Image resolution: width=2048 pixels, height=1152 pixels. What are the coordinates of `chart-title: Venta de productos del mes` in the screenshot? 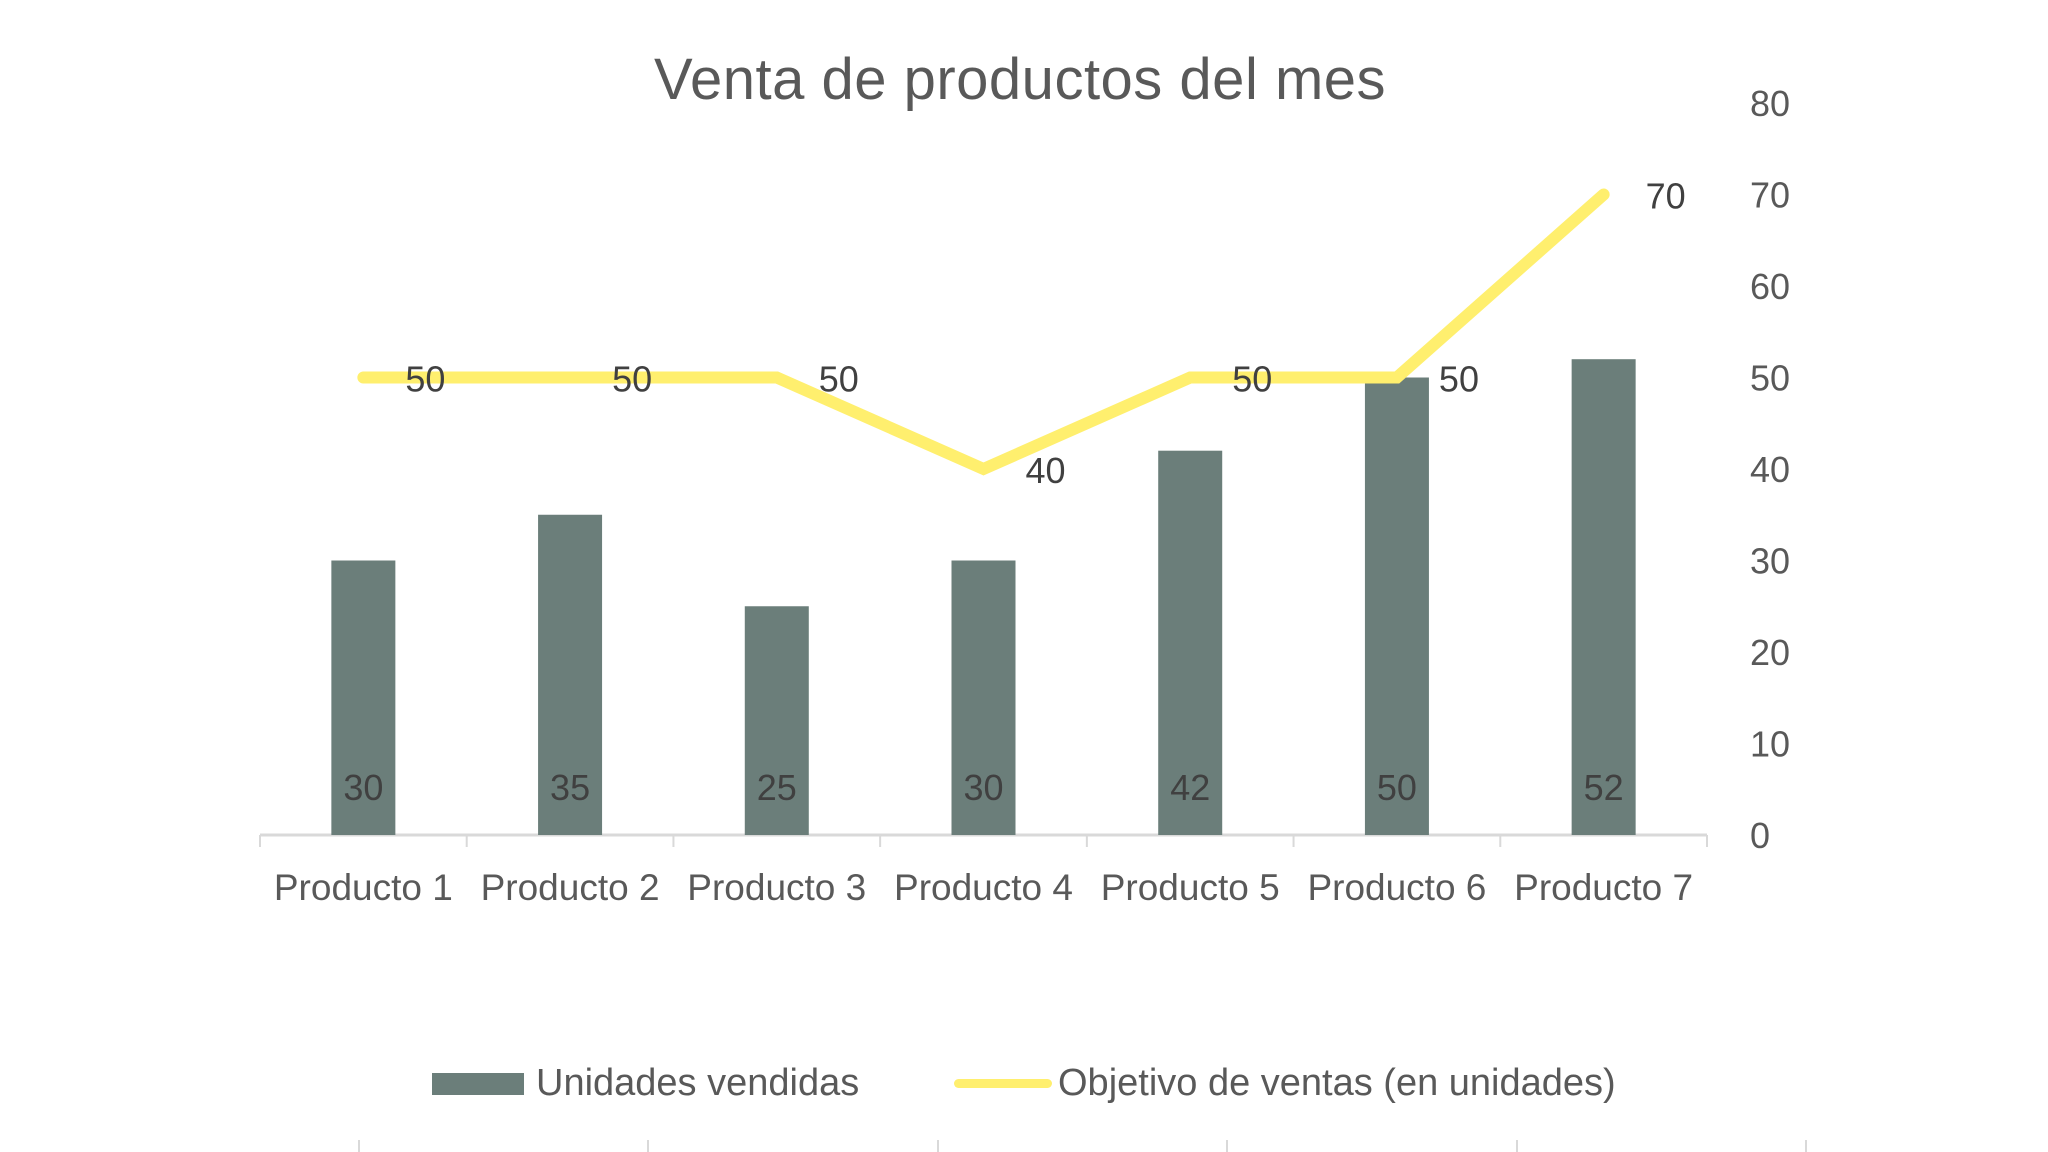 It's located at (1020, 79).